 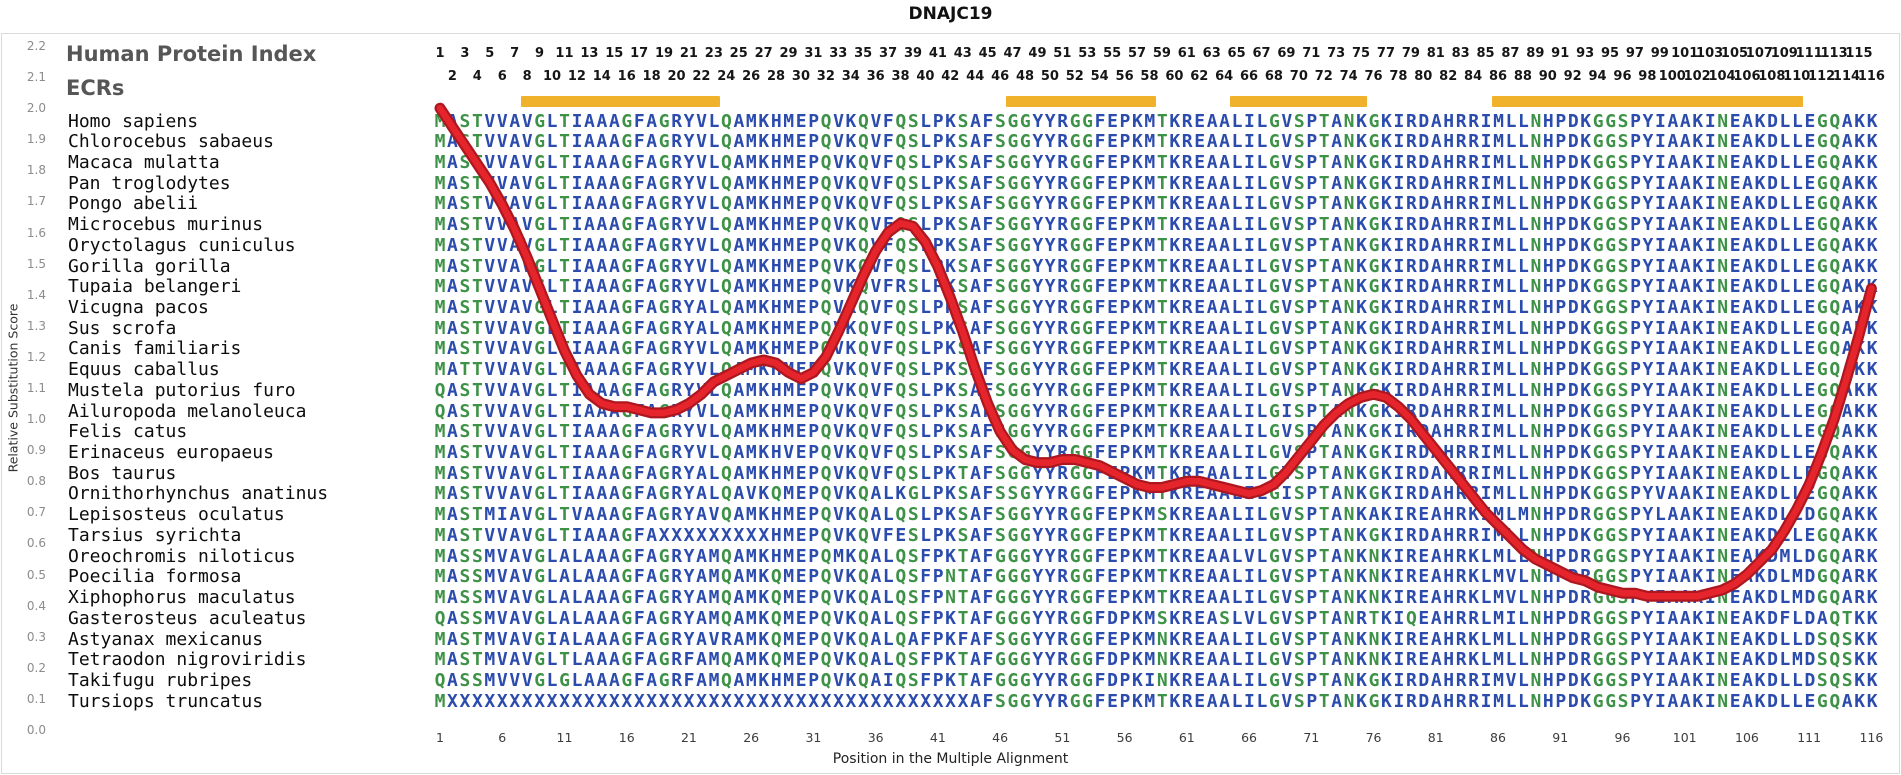 I want to click on index-number-even: 104, so click(x=1722, y=76).